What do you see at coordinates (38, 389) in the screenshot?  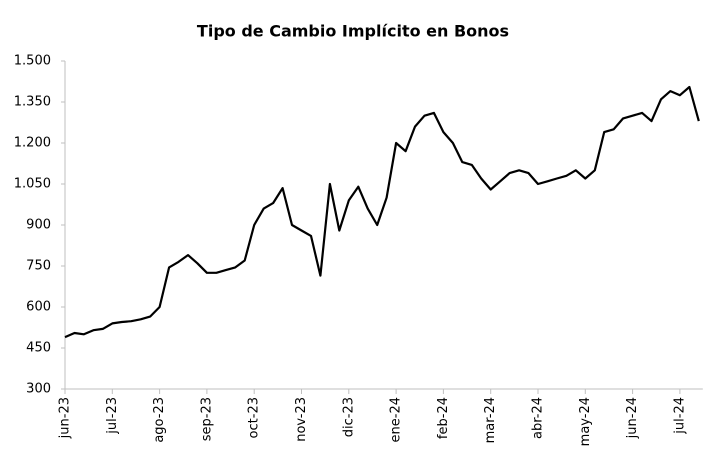 I see `y-tick-label: 300` at bounding box center [38, 389].